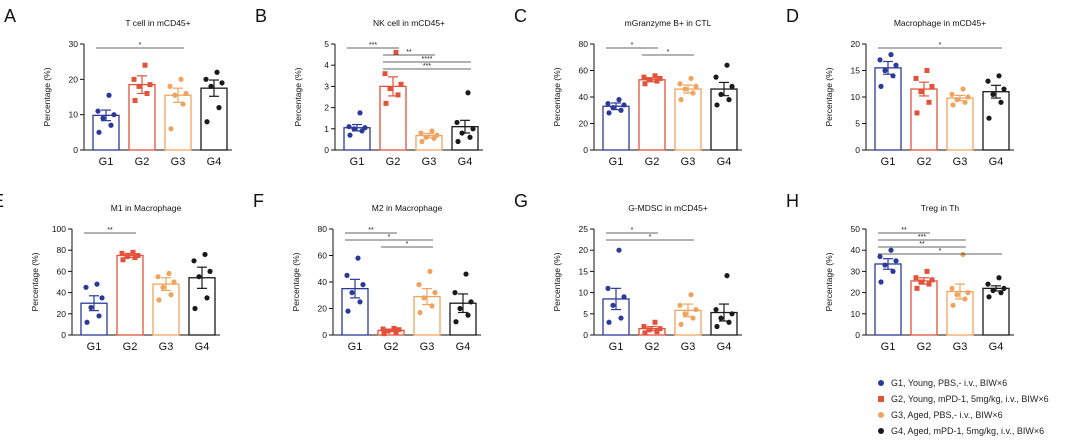 The height and width of the screenshot is (443, 1080). I want to click on y-tick-label-b: 0, so click(326, 150).